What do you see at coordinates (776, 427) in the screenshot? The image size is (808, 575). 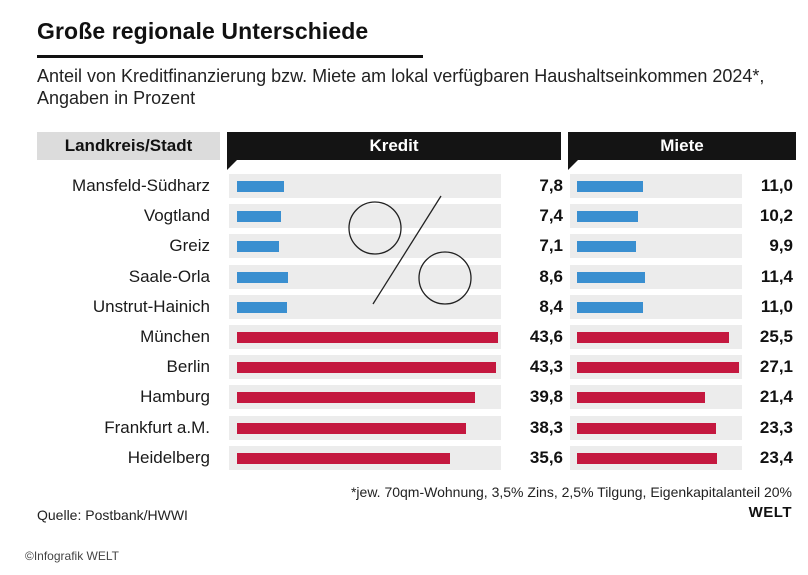 I see `miete-value-label: 23,3` at bounding box center [776, 427].